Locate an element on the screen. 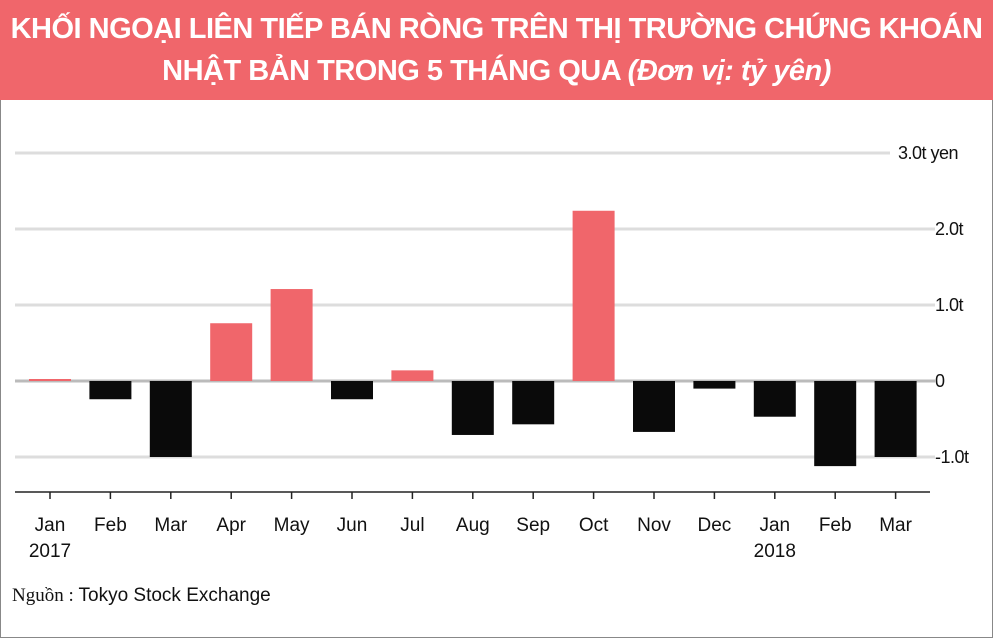 Image resolution: width=993 pixels, height=639 pixels. bar-jul is located at coordinates (412, 375).